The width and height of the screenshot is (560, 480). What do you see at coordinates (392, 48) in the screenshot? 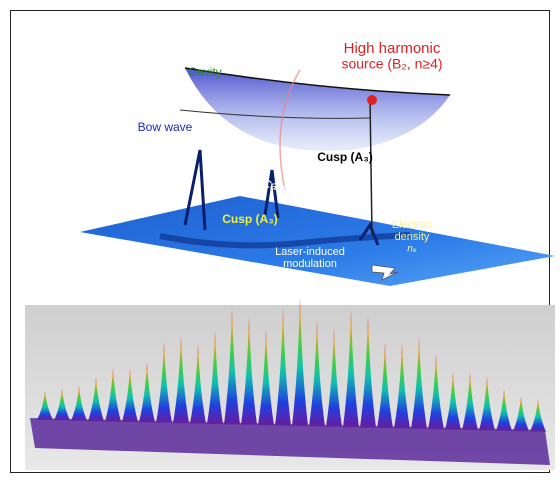
I see `source-label: High harmonic` at bounding box center [392, 48].